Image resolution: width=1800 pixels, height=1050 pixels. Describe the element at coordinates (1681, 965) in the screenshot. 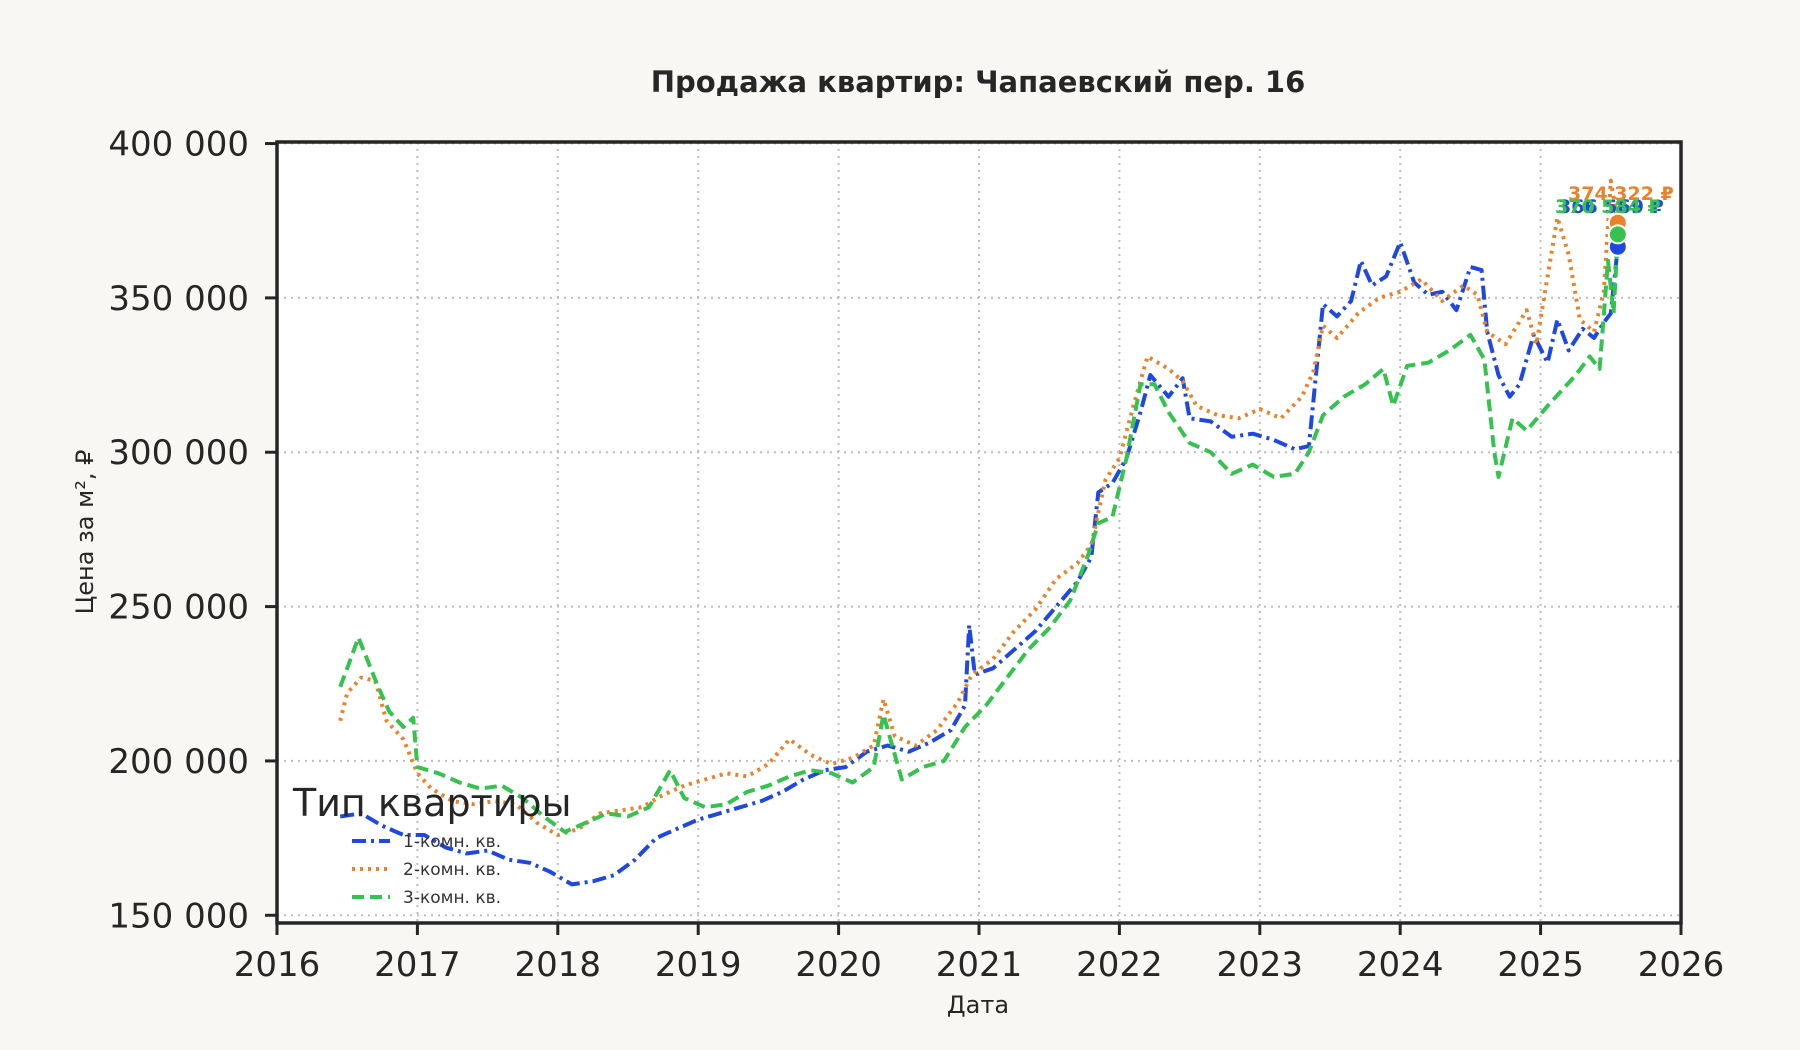

I see `x-tick-label: 2026` at that location.